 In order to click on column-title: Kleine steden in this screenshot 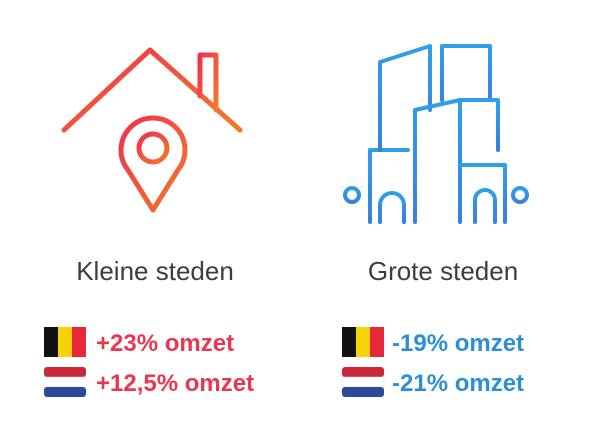, I will do `click(155, 271)`.